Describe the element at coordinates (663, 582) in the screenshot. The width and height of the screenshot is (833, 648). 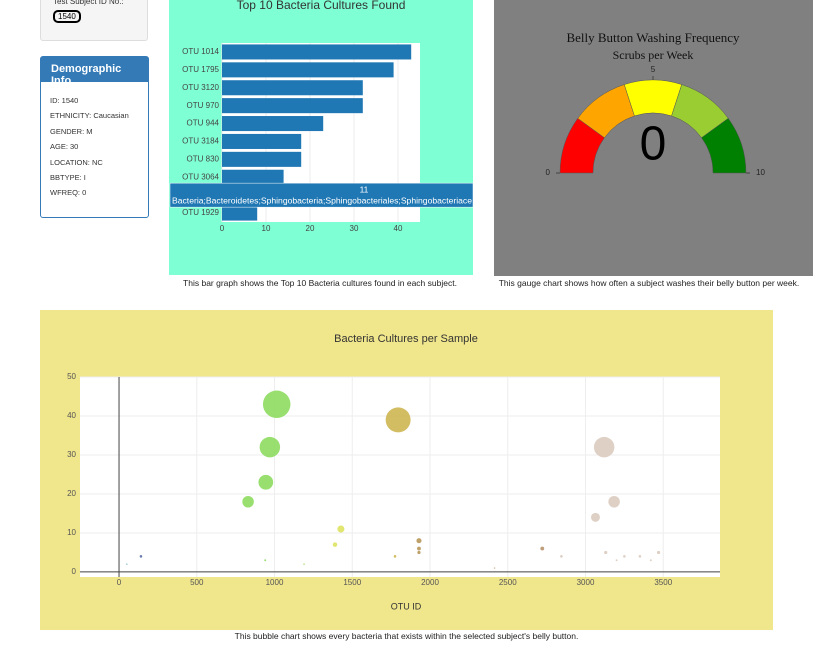
I see `x-tick-label: 3500` at that location.